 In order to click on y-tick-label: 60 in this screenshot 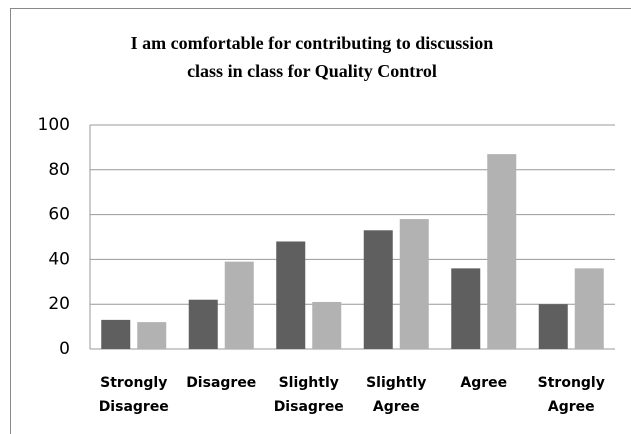, I will do `click(59, 215)`.